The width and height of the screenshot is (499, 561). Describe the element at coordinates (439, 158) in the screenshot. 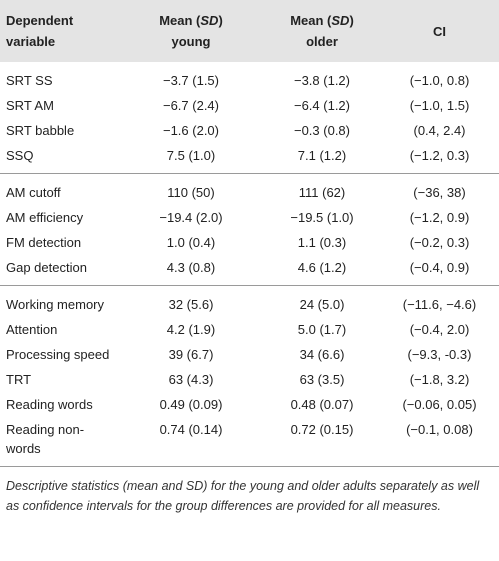

I see `table-cell: (−1.2, 0.3)` at that location.